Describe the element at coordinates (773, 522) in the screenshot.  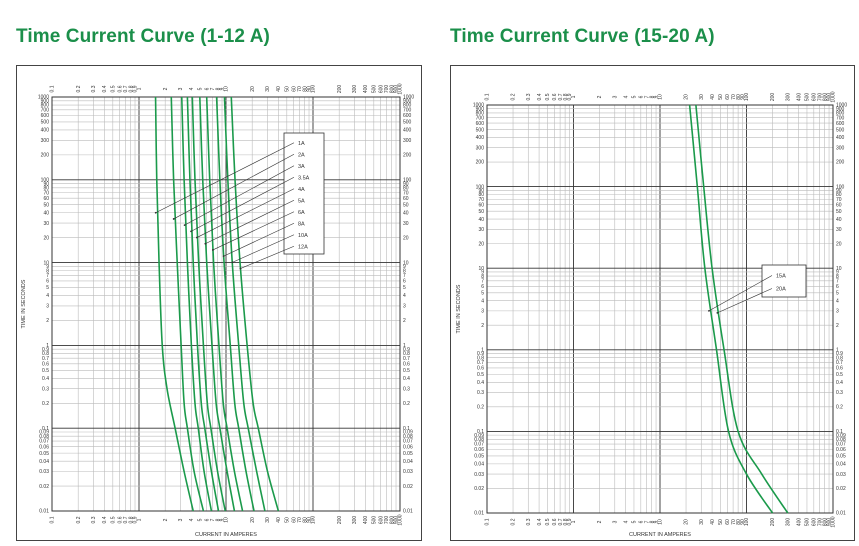
I see `x-tick-label-bottom: 200` at that location.